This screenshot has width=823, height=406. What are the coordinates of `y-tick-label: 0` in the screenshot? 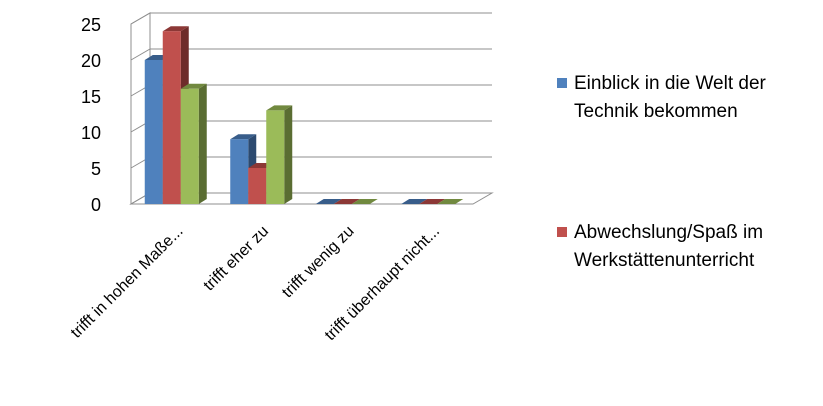 It's located at (96, 205).